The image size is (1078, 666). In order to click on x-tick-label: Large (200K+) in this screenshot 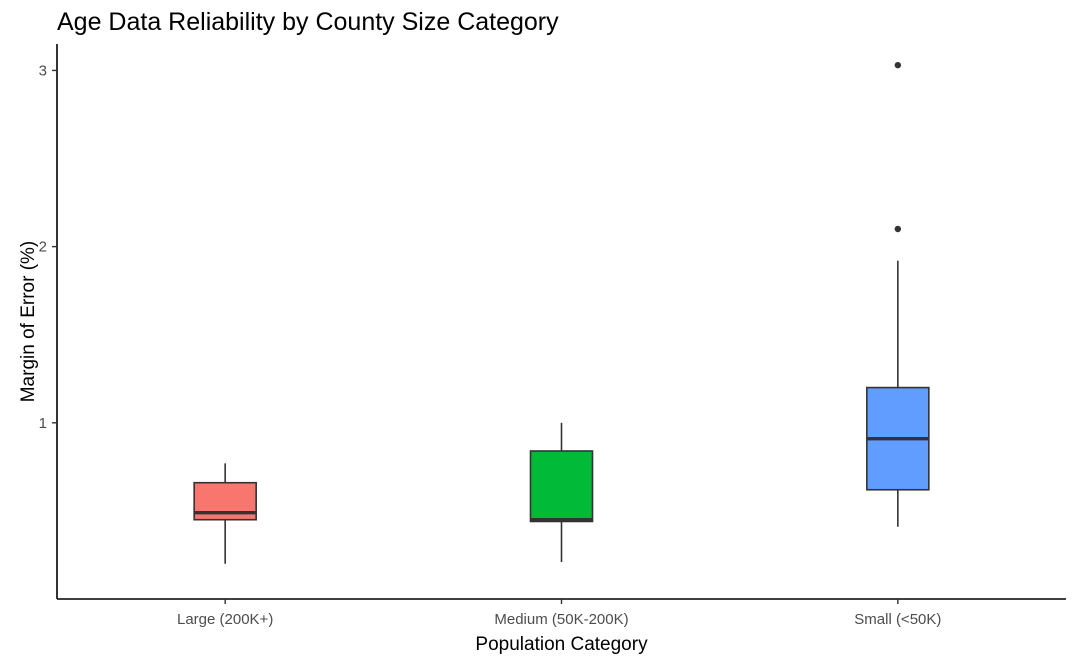, I will do `click(225, 619)`.